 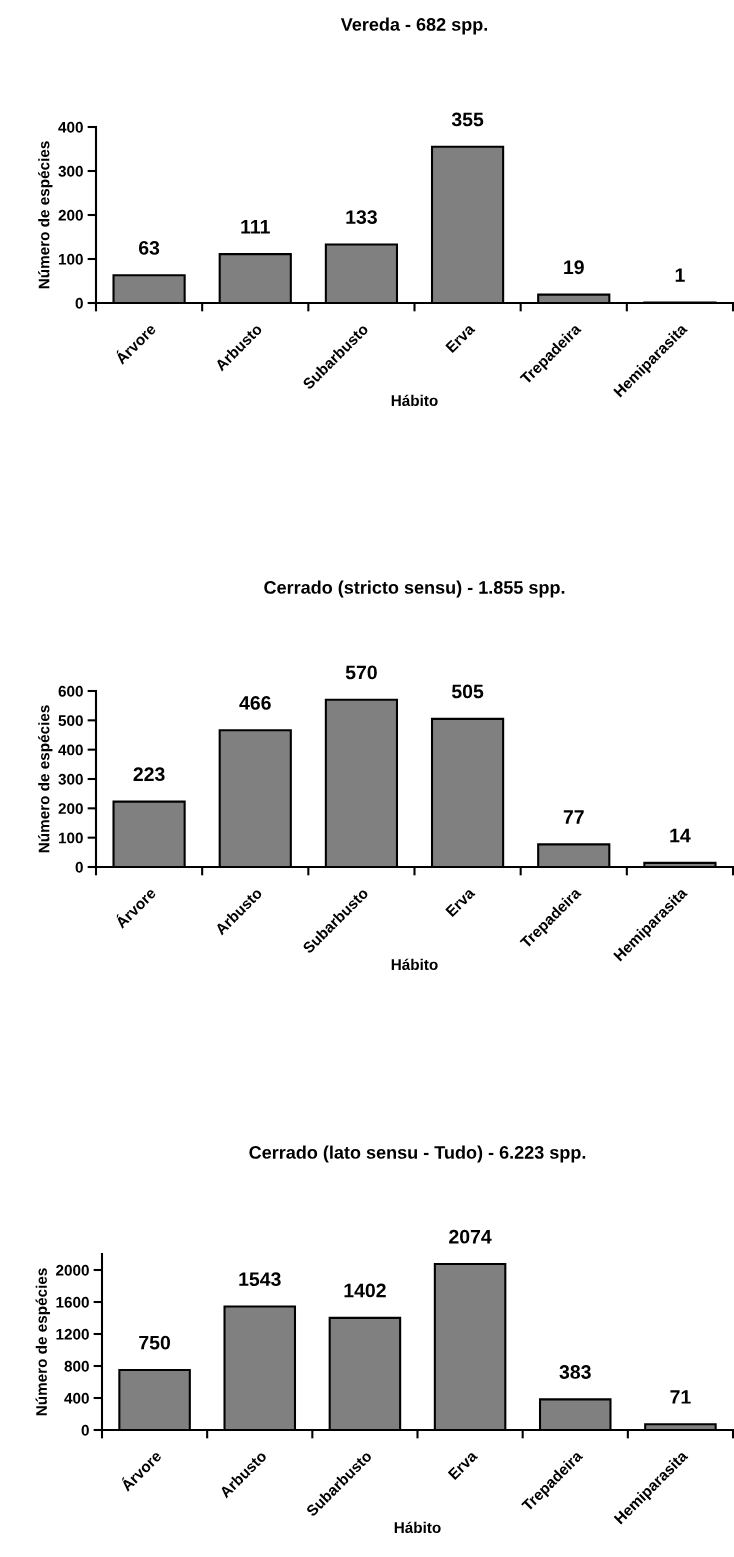 I want to click on data-label: 71, so click(x=680, y=1397).